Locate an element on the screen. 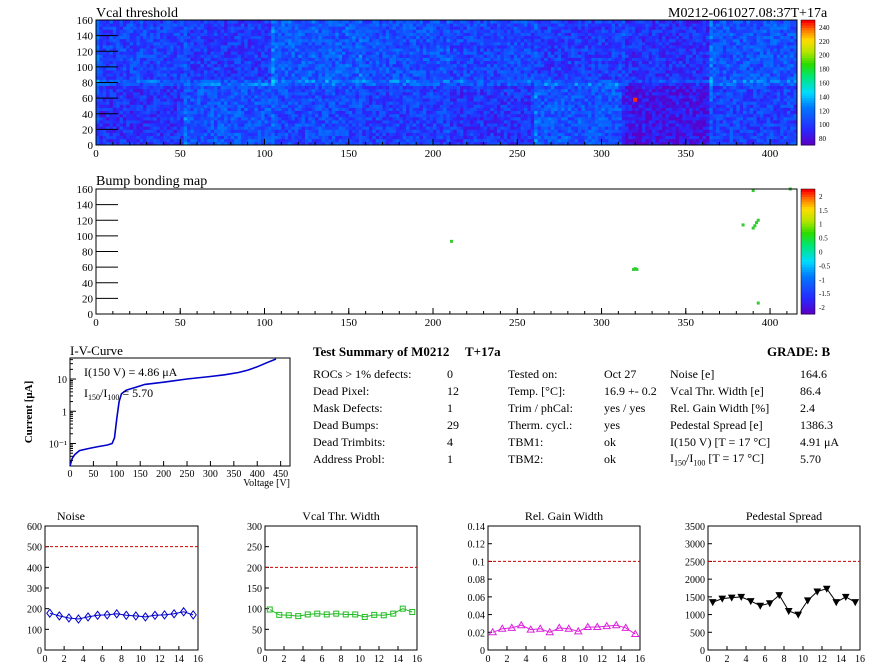  vcal-y-tick: 160 is located at coordinates (85, 21).